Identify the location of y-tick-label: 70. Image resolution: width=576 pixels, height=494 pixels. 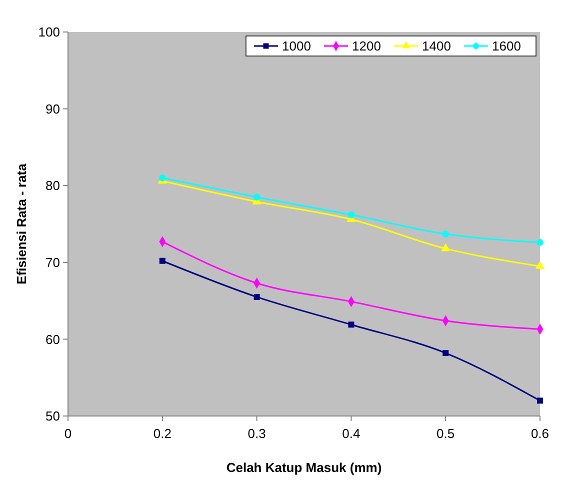
(53, 262).